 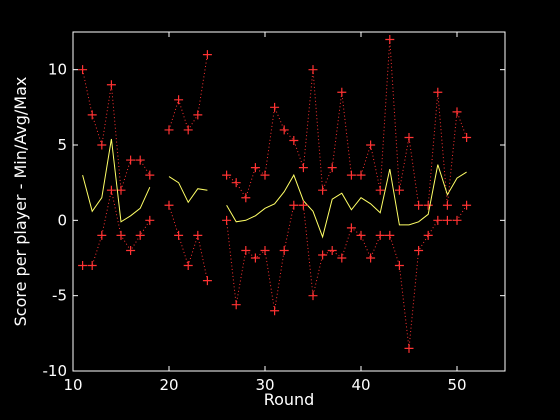 I want to click on x-tick-label: 50, so click(x=456, y=385).